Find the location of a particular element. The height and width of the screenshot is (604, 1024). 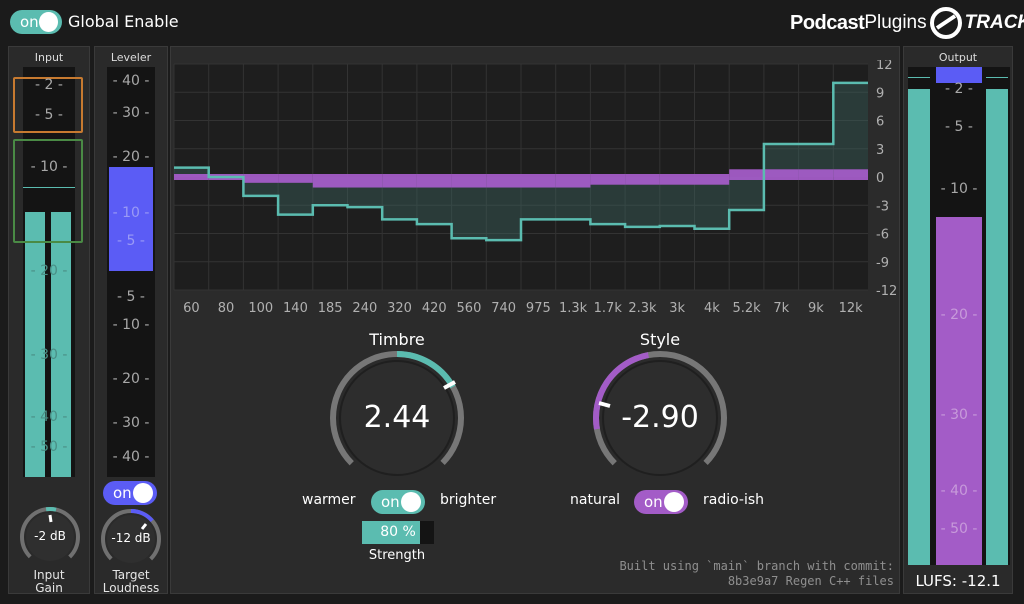

eq-x-tick-label: 100 is located at coordinates (260, 308).